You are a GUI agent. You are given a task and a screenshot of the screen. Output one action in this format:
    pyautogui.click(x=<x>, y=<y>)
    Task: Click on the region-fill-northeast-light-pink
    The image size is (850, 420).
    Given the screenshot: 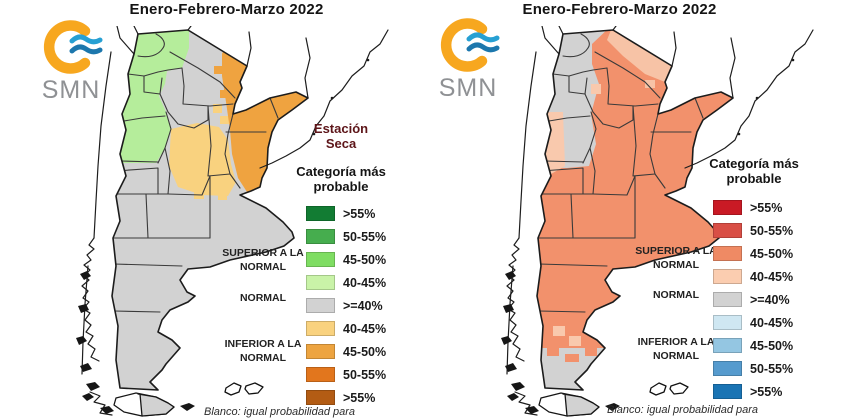 What is the action you would take?
    pyautogui.click(x=639, y=56)
    